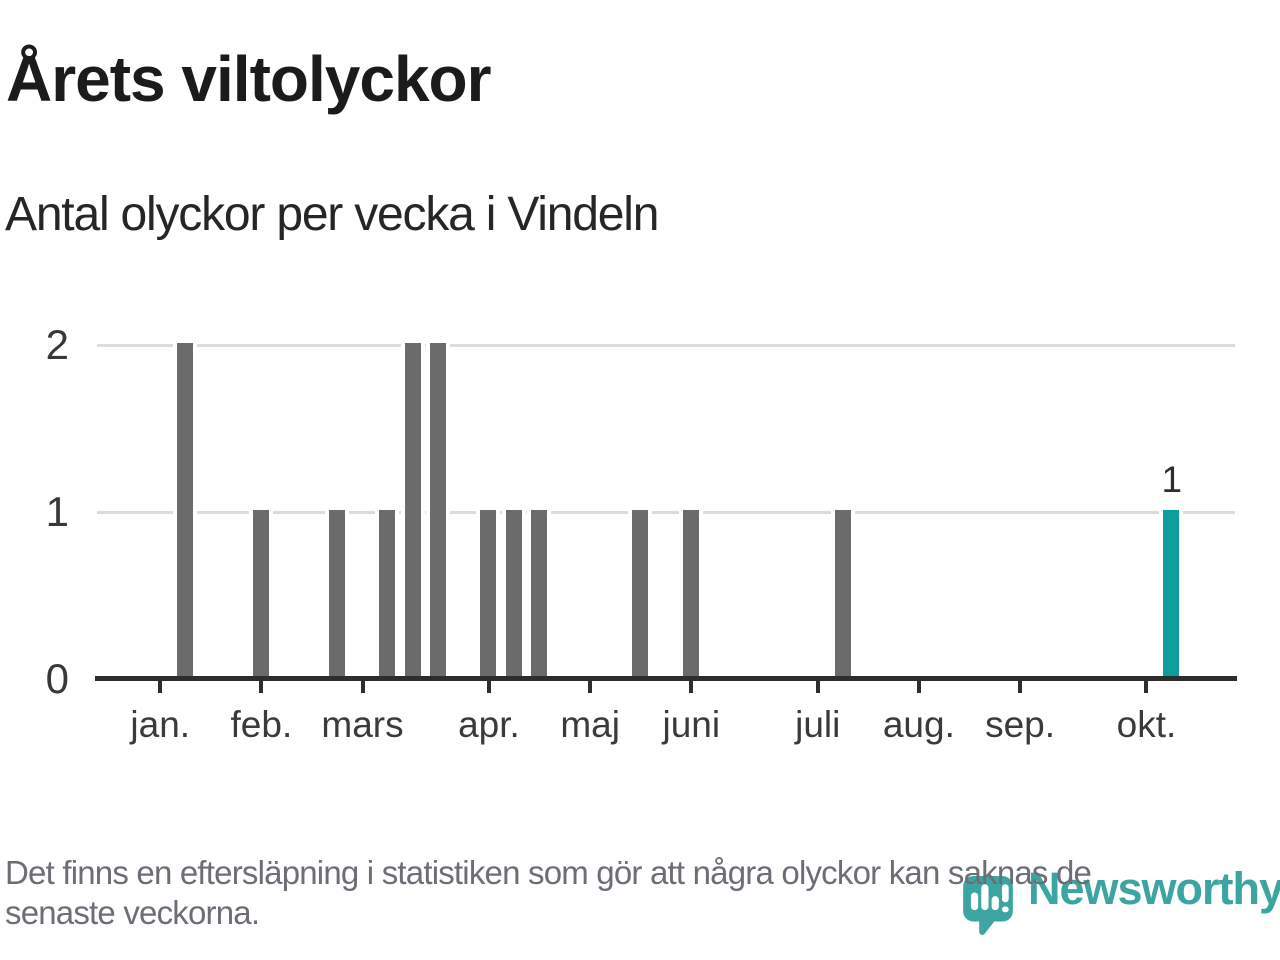  Describe the element at coordinates (1020, 724) in the screenshot. I see `x-tick-label-sep: sep.` at that location.